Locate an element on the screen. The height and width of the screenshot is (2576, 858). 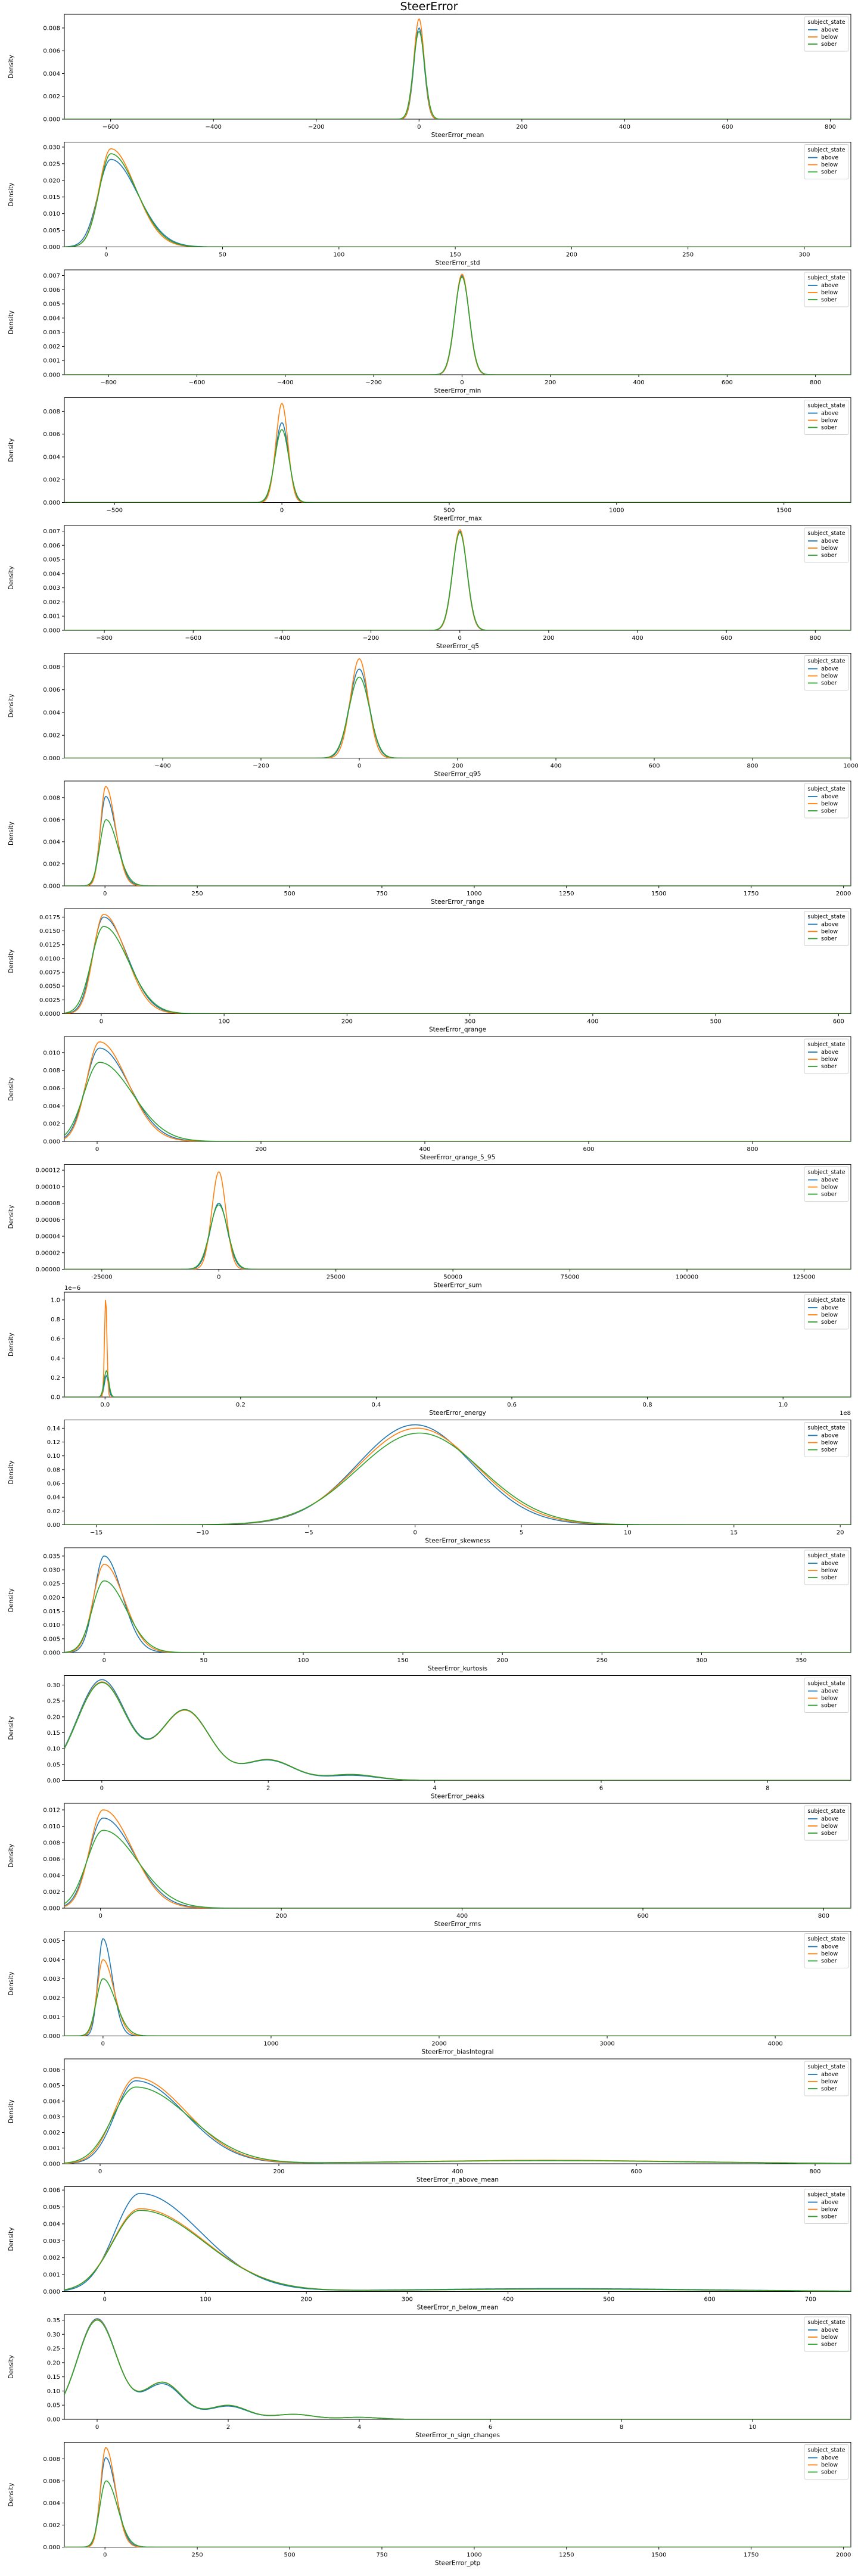
y-tick-label: 1.0 is located at coordinates (55, 1301).